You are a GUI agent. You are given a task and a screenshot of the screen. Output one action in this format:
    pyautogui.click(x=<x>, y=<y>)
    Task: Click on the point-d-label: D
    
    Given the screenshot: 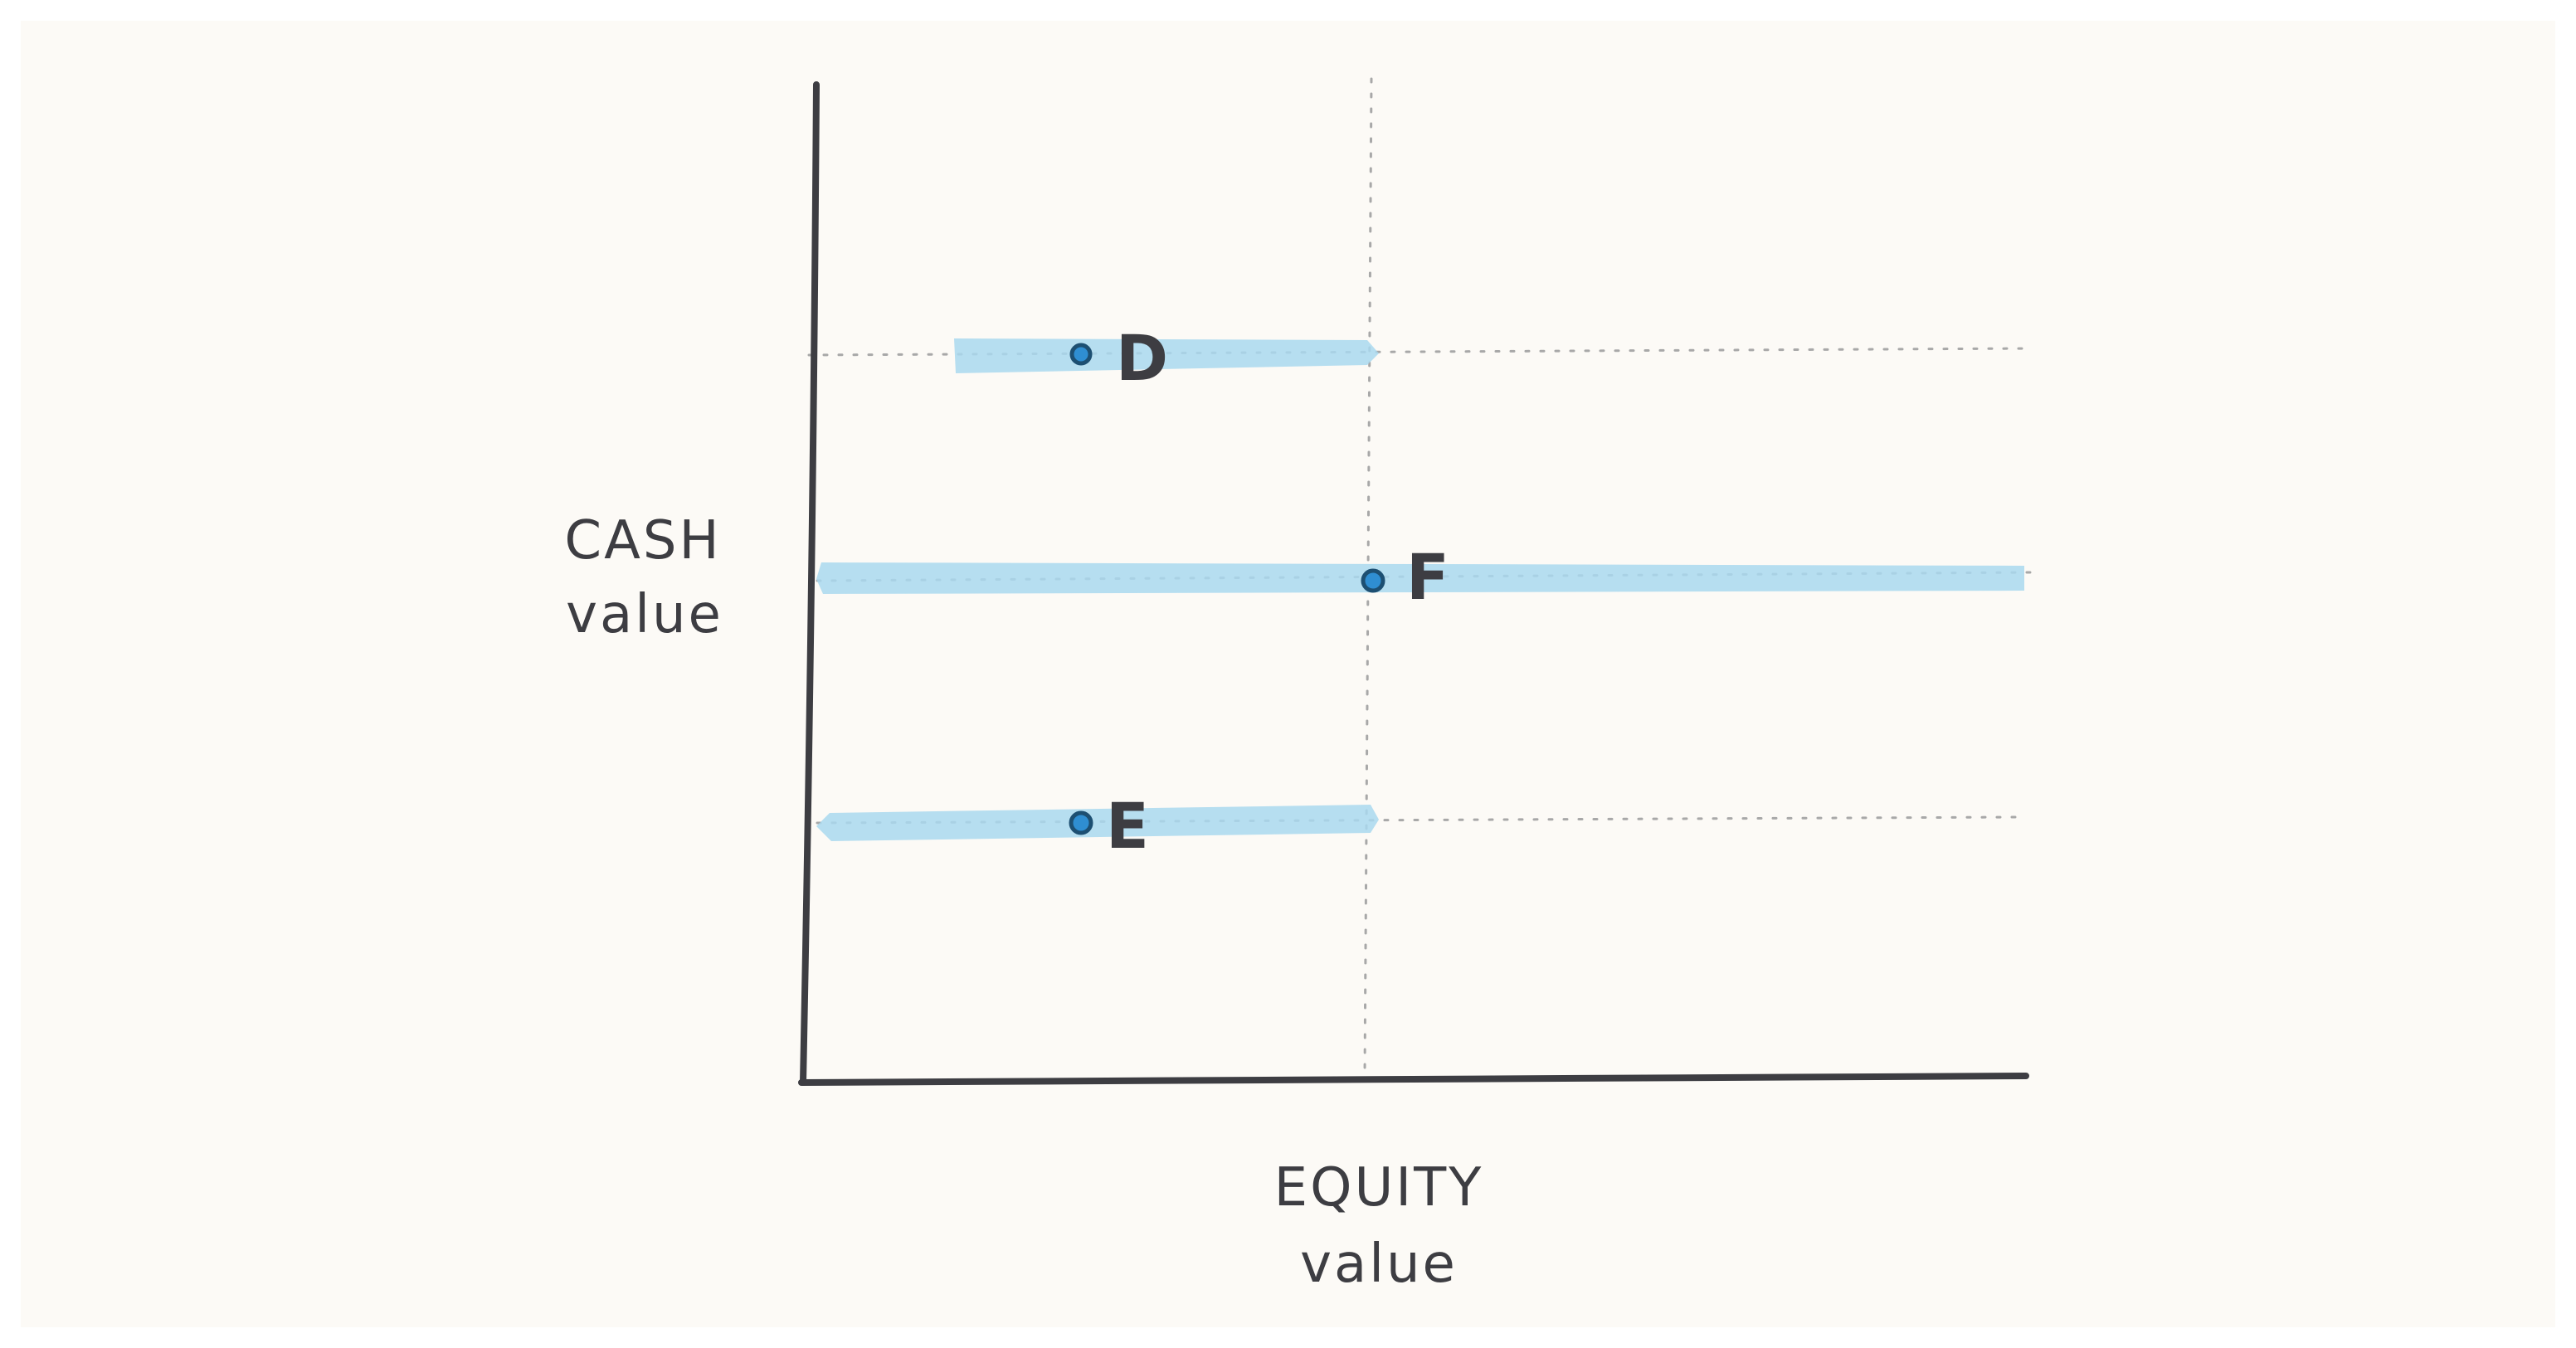 What is the action you would take?
    pyautogui.click(x=1142, y=358)
    